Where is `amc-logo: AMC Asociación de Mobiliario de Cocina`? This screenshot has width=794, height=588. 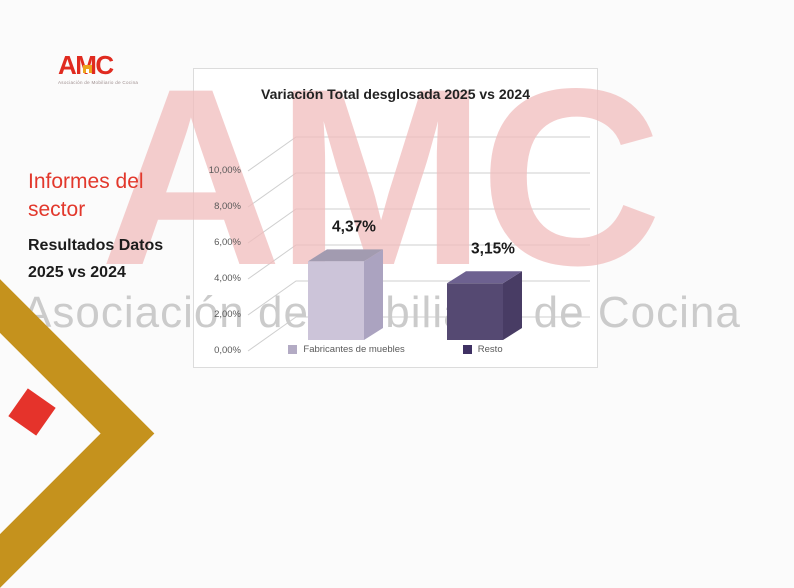 amc-logo: AMC Asociación de Mobiliario de Cocina is located at coordinates (128, 68).